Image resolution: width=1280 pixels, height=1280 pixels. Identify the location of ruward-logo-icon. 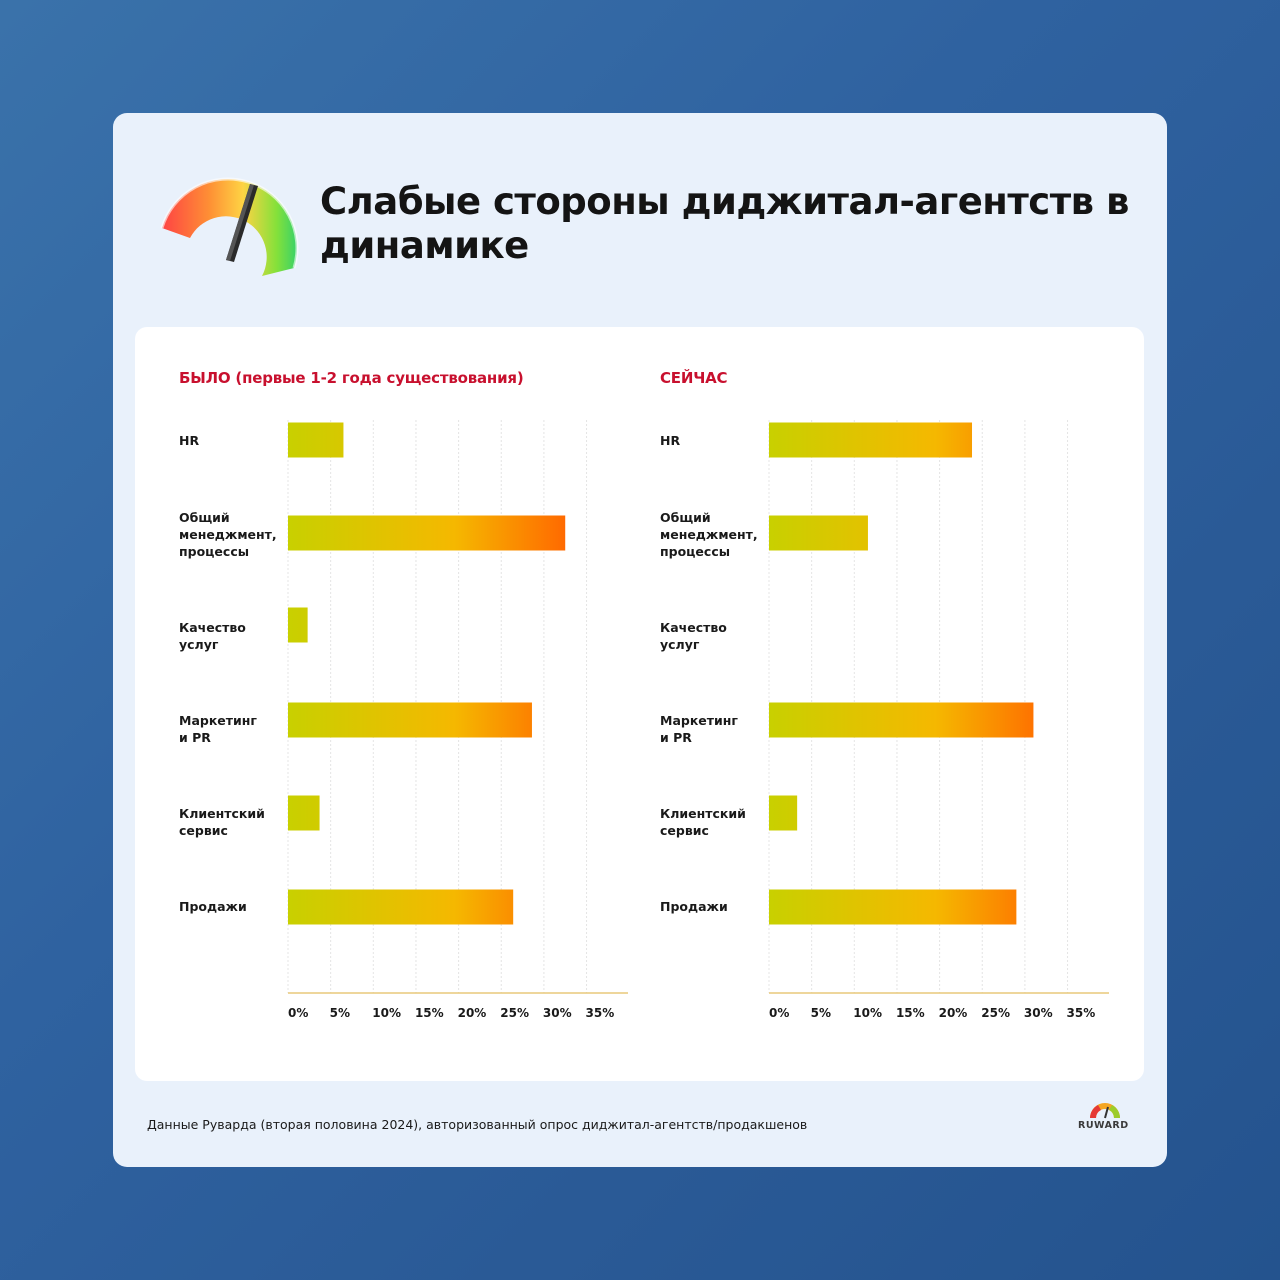
(1105, 1111).